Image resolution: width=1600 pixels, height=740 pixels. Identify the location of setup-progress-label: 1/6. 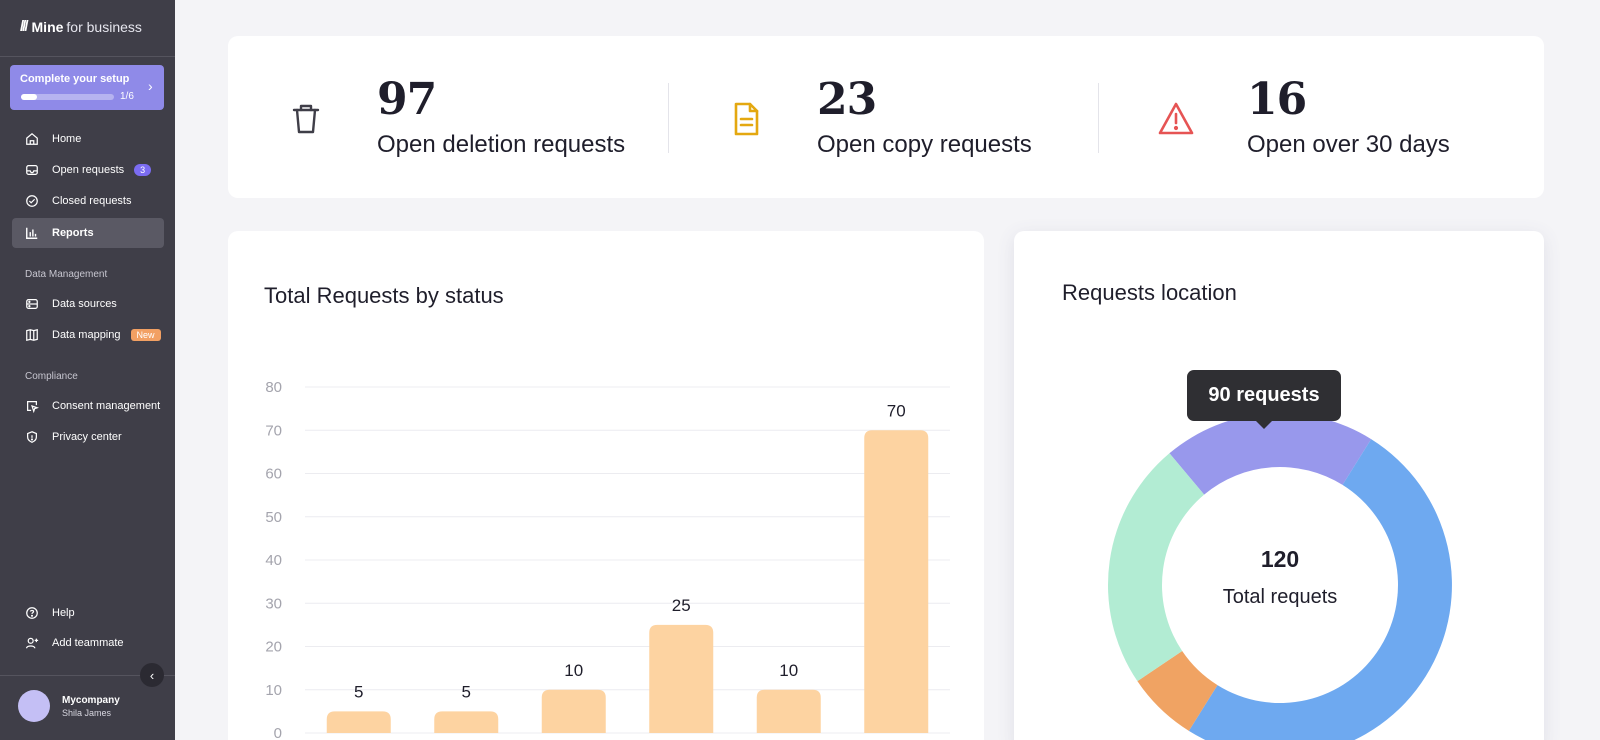
(127, 96).